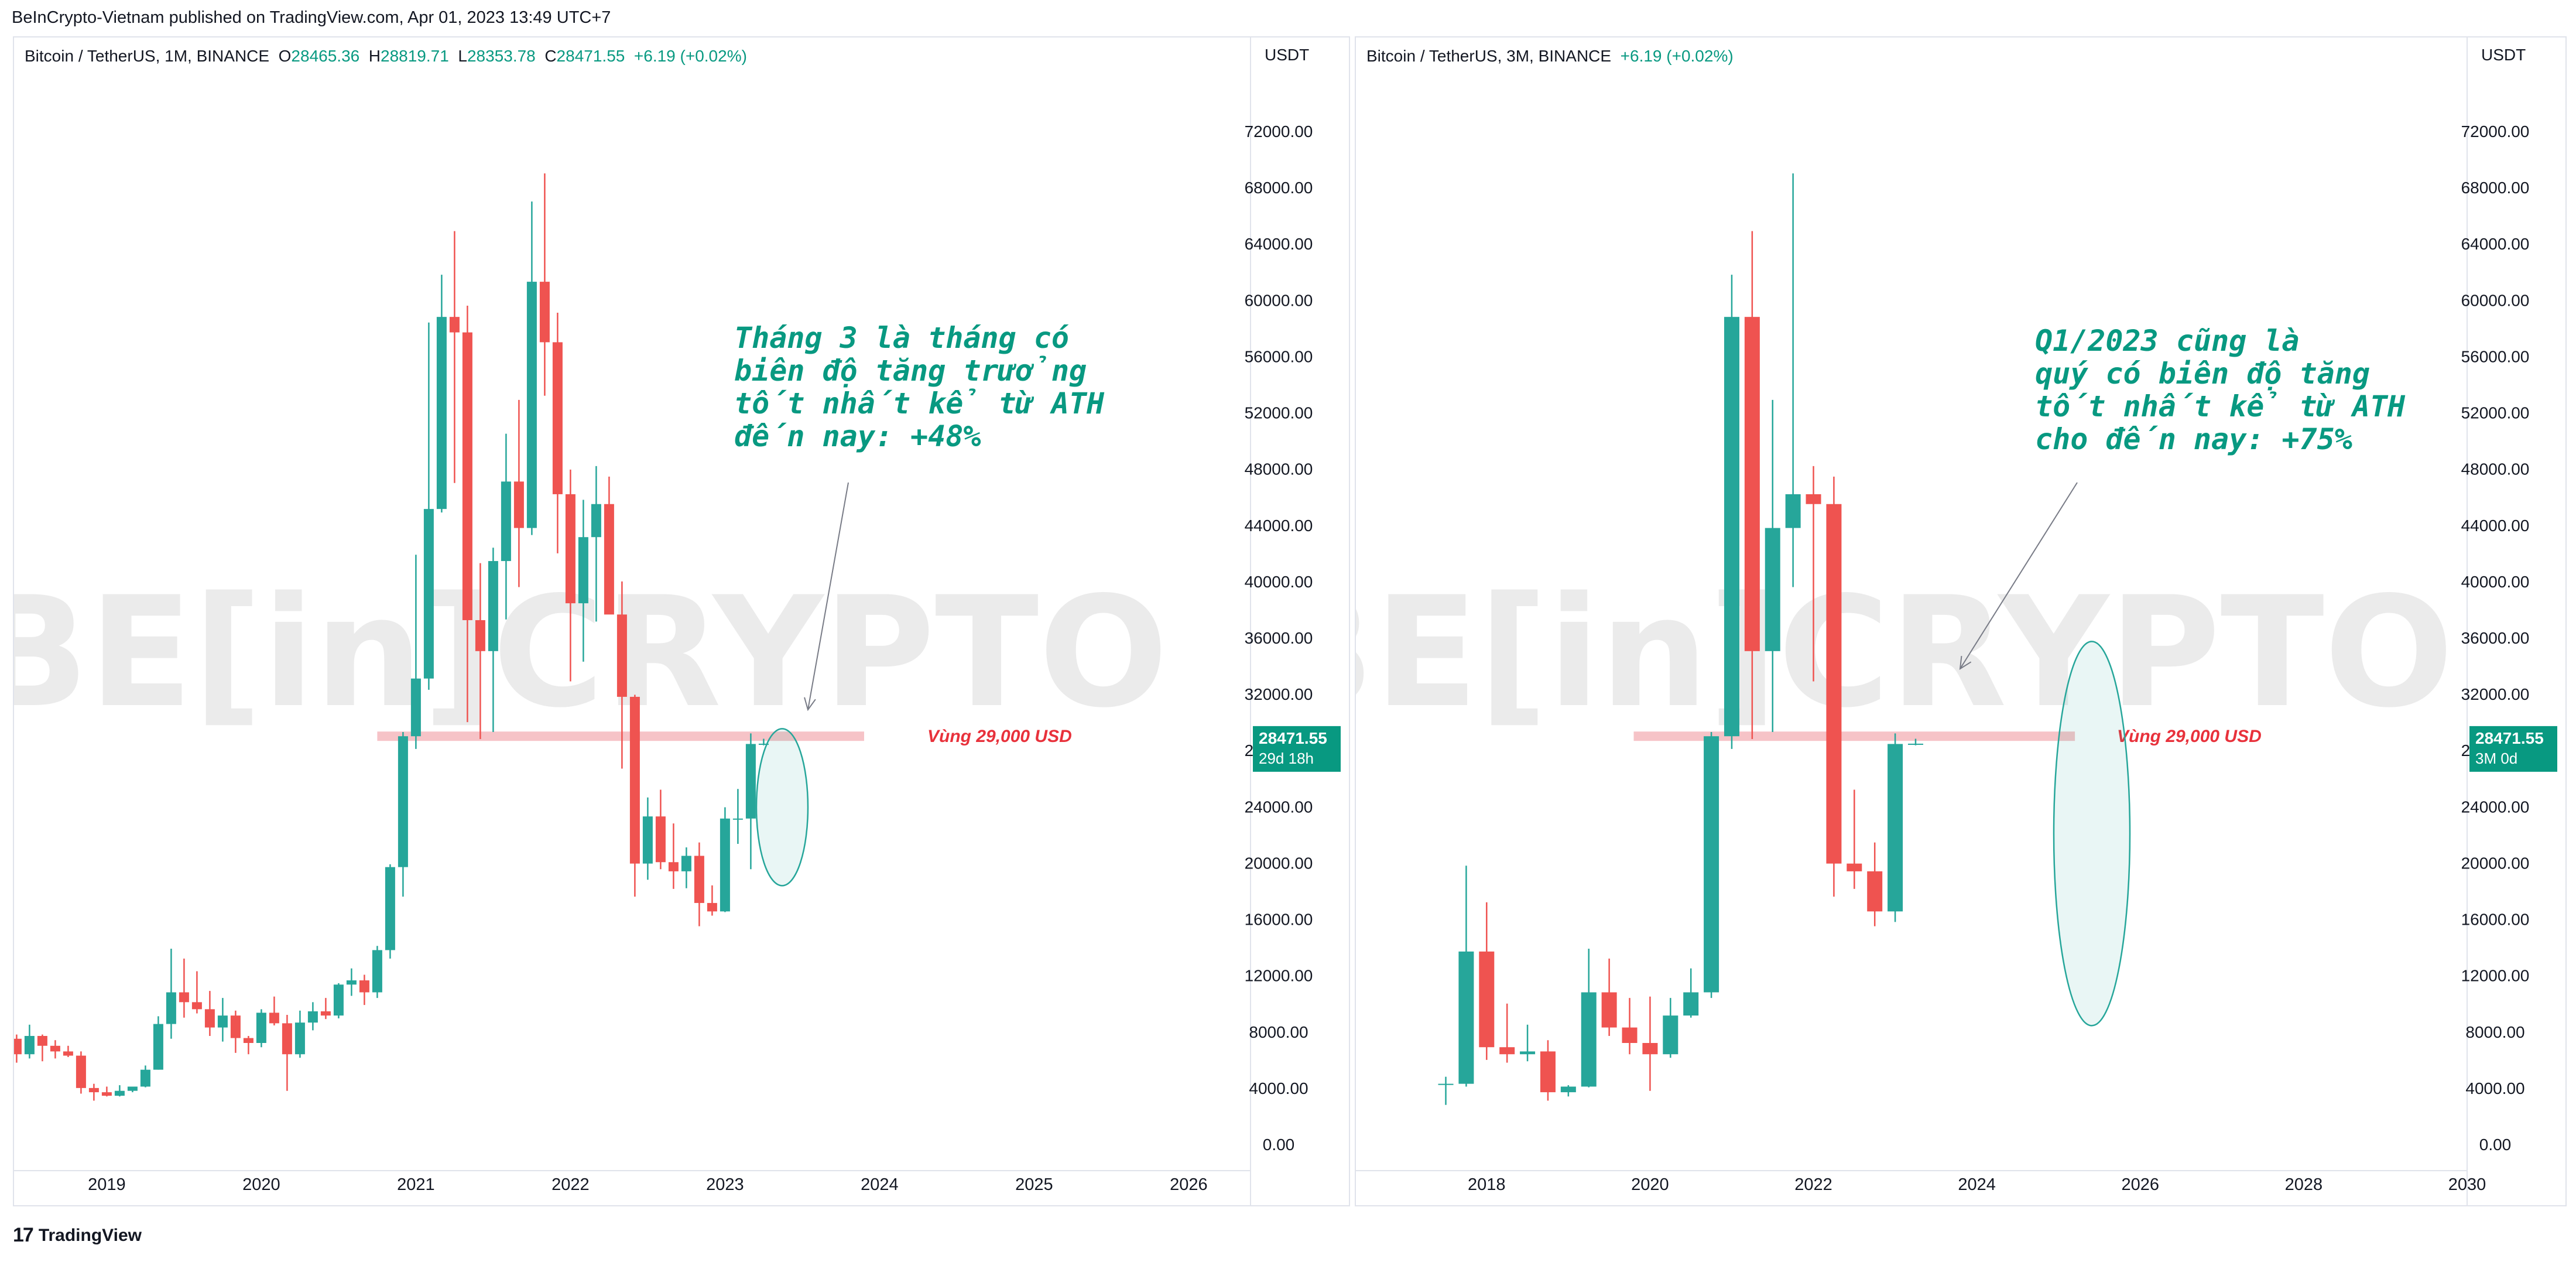  What do you see at coordinates (2495, 1145) in the screenshot?
I see `y-tick-label: 0.00` at bounding box center [2495, 1145].